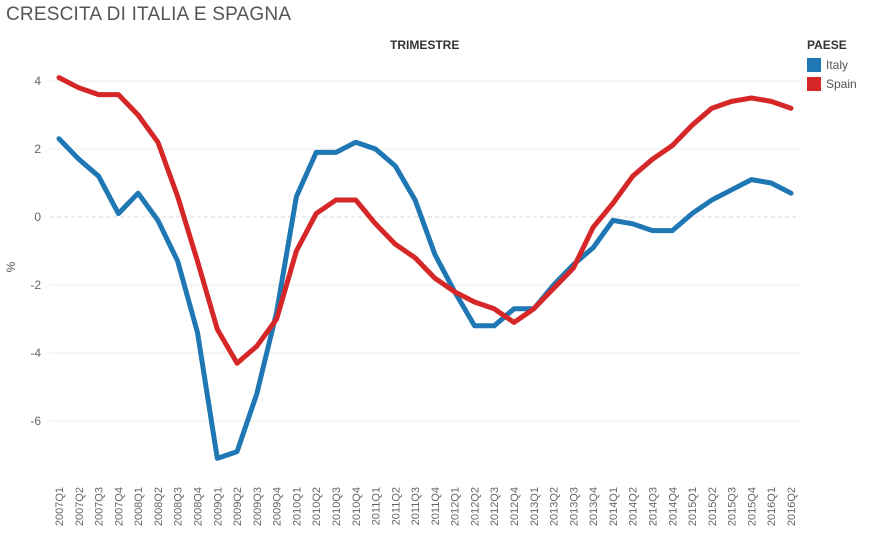 This screenshot has height=537, width=871. What do you see at coordinates (119, 506) in the screenshot?
I see `x-tick-label: 2007Q4` at bounding box center [119, 506].